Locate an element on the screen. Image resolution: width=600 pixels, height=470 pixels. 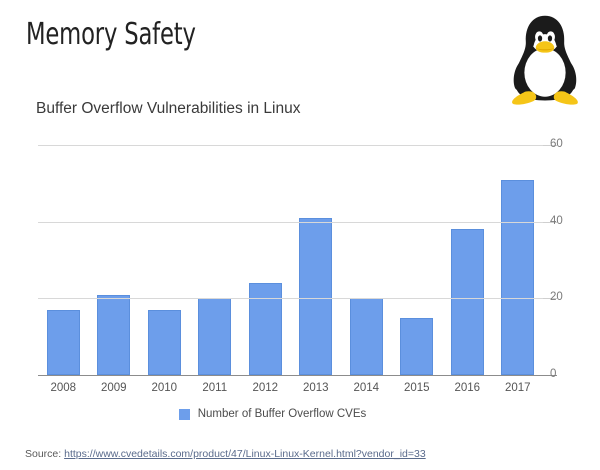
bar-2009 is located at coordinates (114, 334).